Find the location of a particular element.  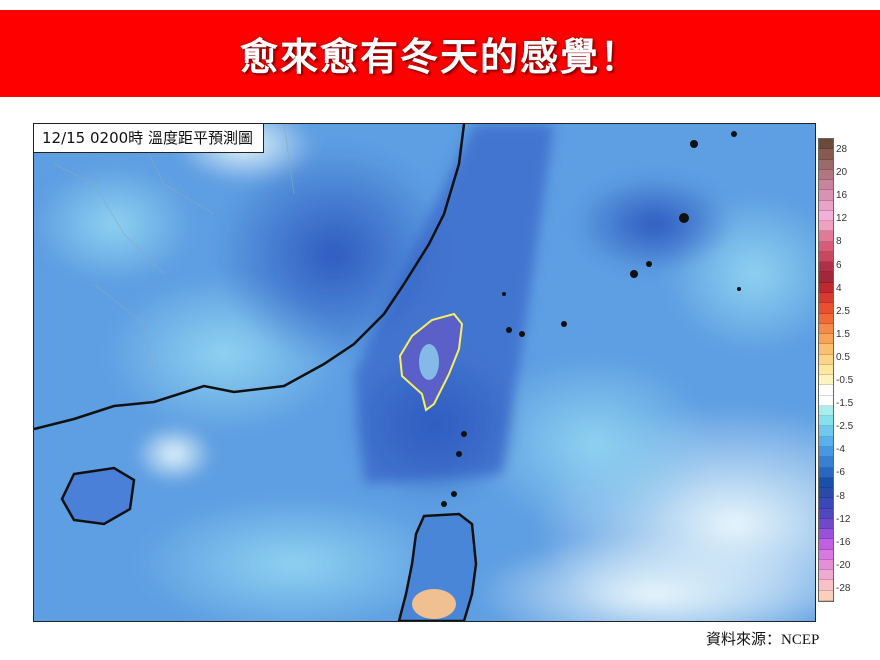

colorbar-tick-label: -0.5 is located at coordinates (845, 380).